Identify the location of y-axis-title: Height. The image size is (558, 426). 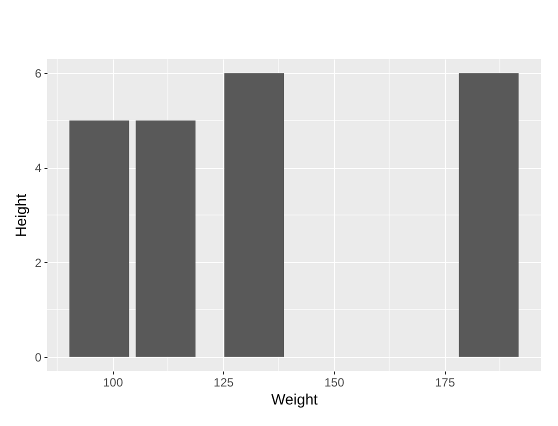
(21, 215).